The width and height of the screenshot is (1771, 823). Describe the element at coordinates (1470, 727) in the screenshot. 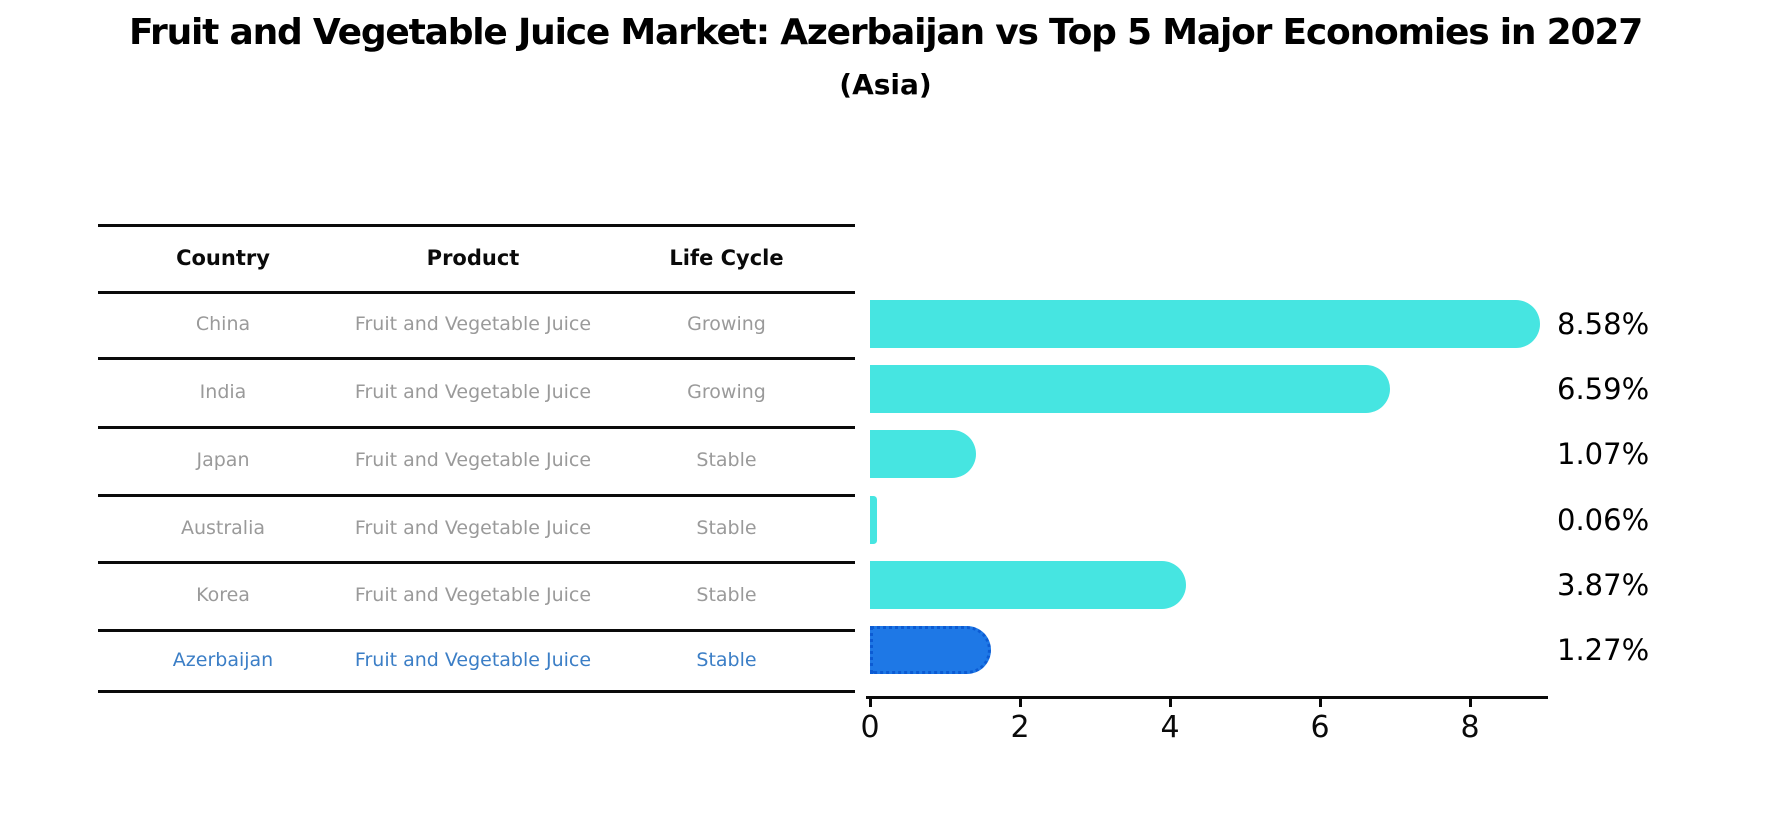

I see `x-axis-tick-label: 8` at that location.